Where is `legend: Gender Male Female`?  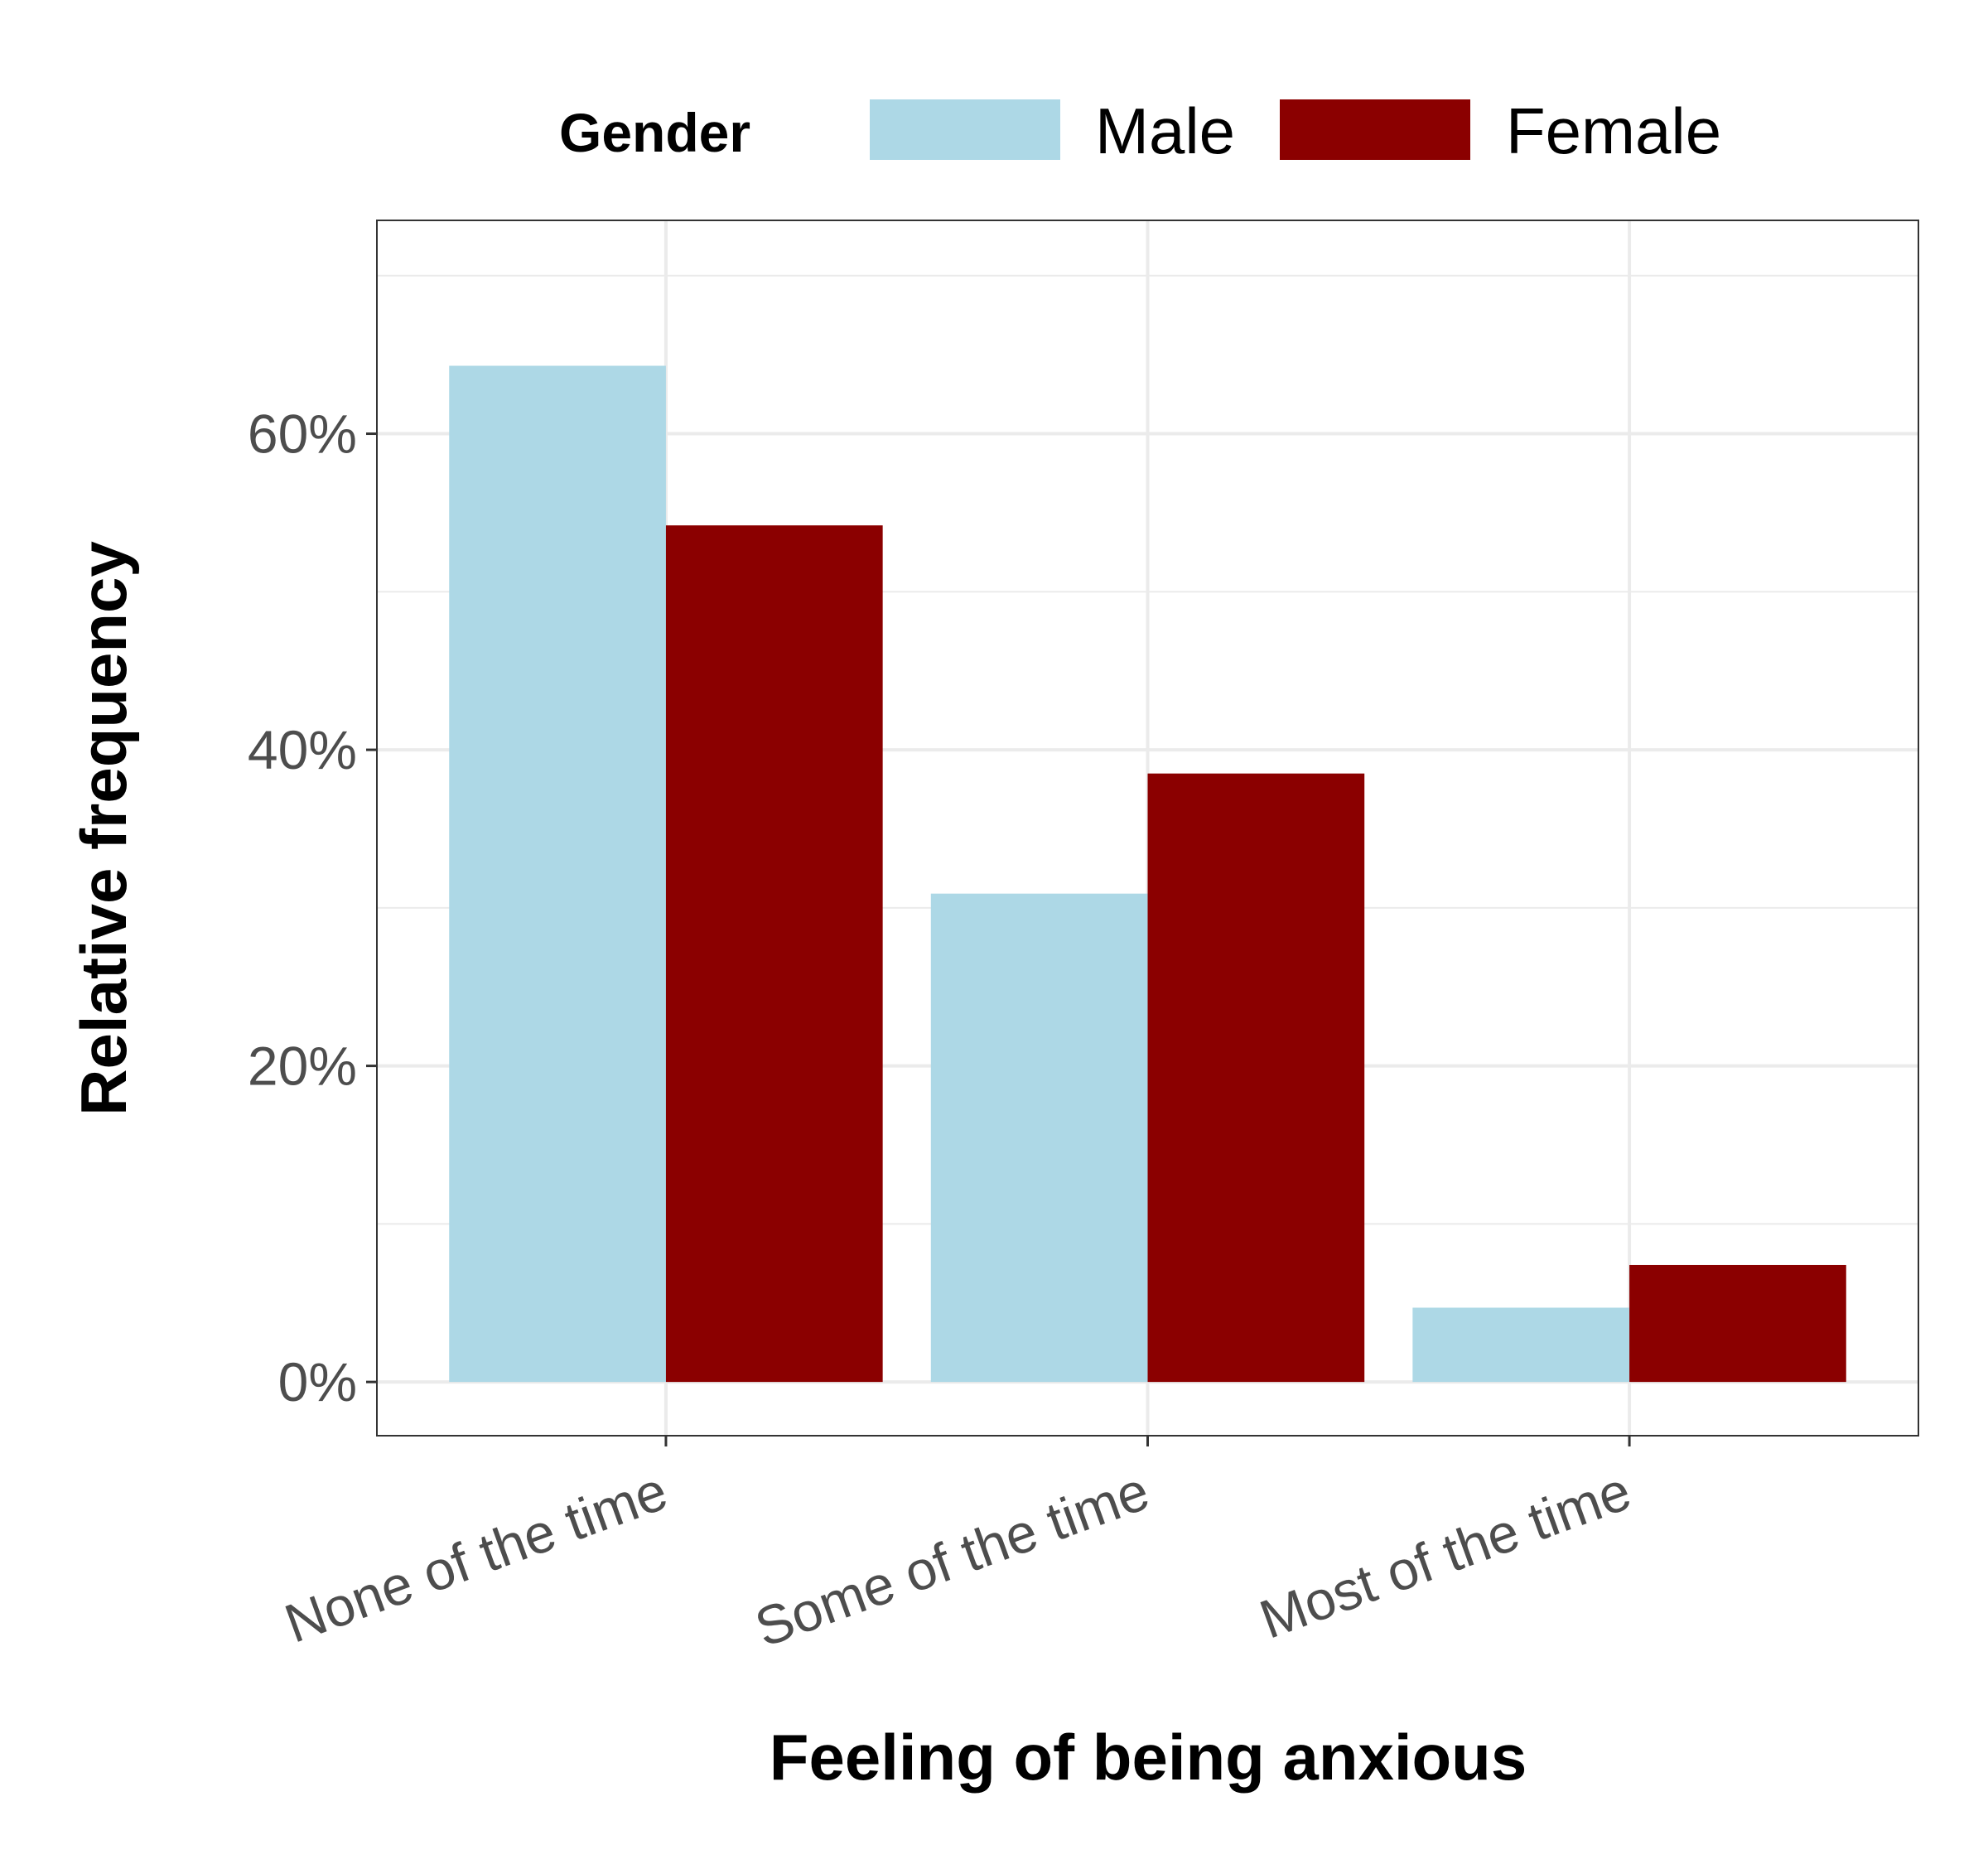 legend: Gender Male Female is located at coordinates (1140, 130).